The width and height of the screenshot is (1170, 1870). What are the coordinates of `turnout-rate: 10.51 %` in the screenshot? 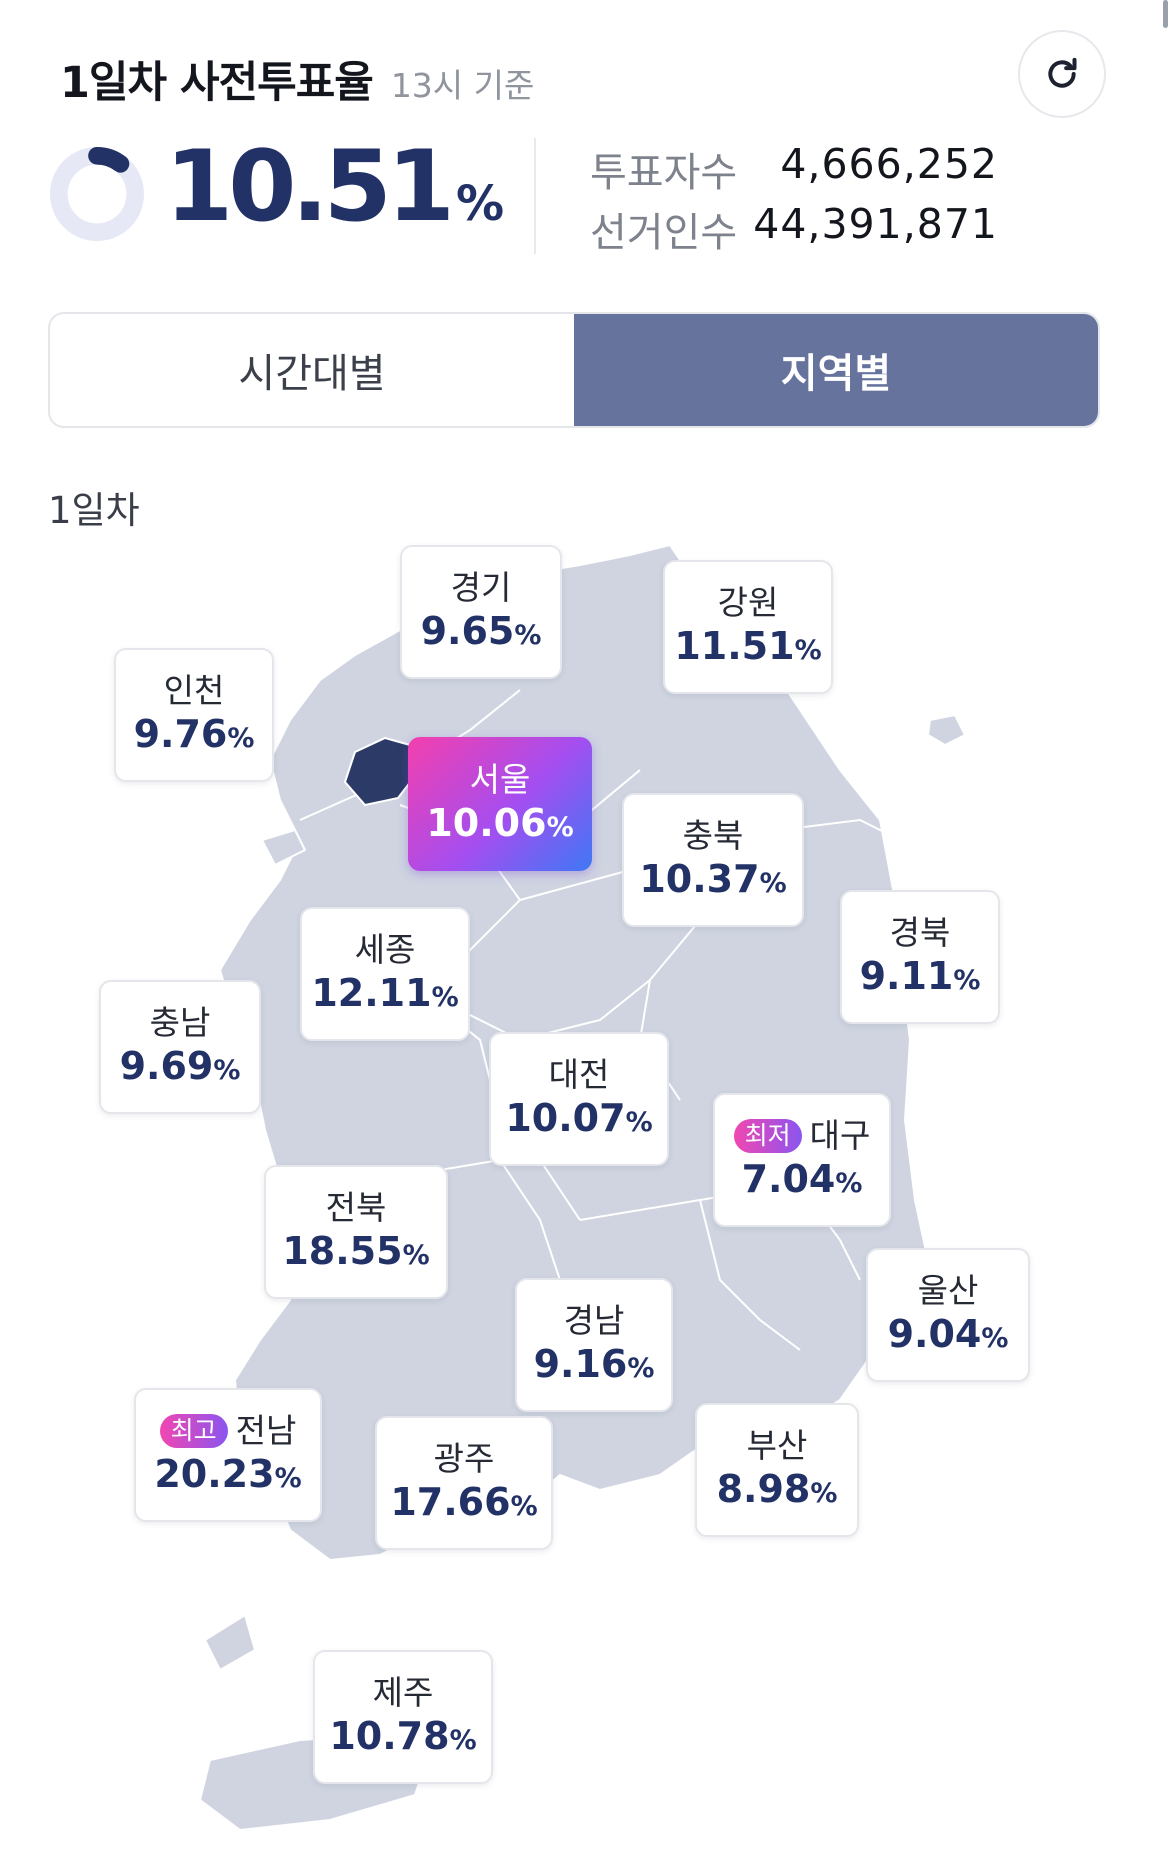 It's located at (334, 187).